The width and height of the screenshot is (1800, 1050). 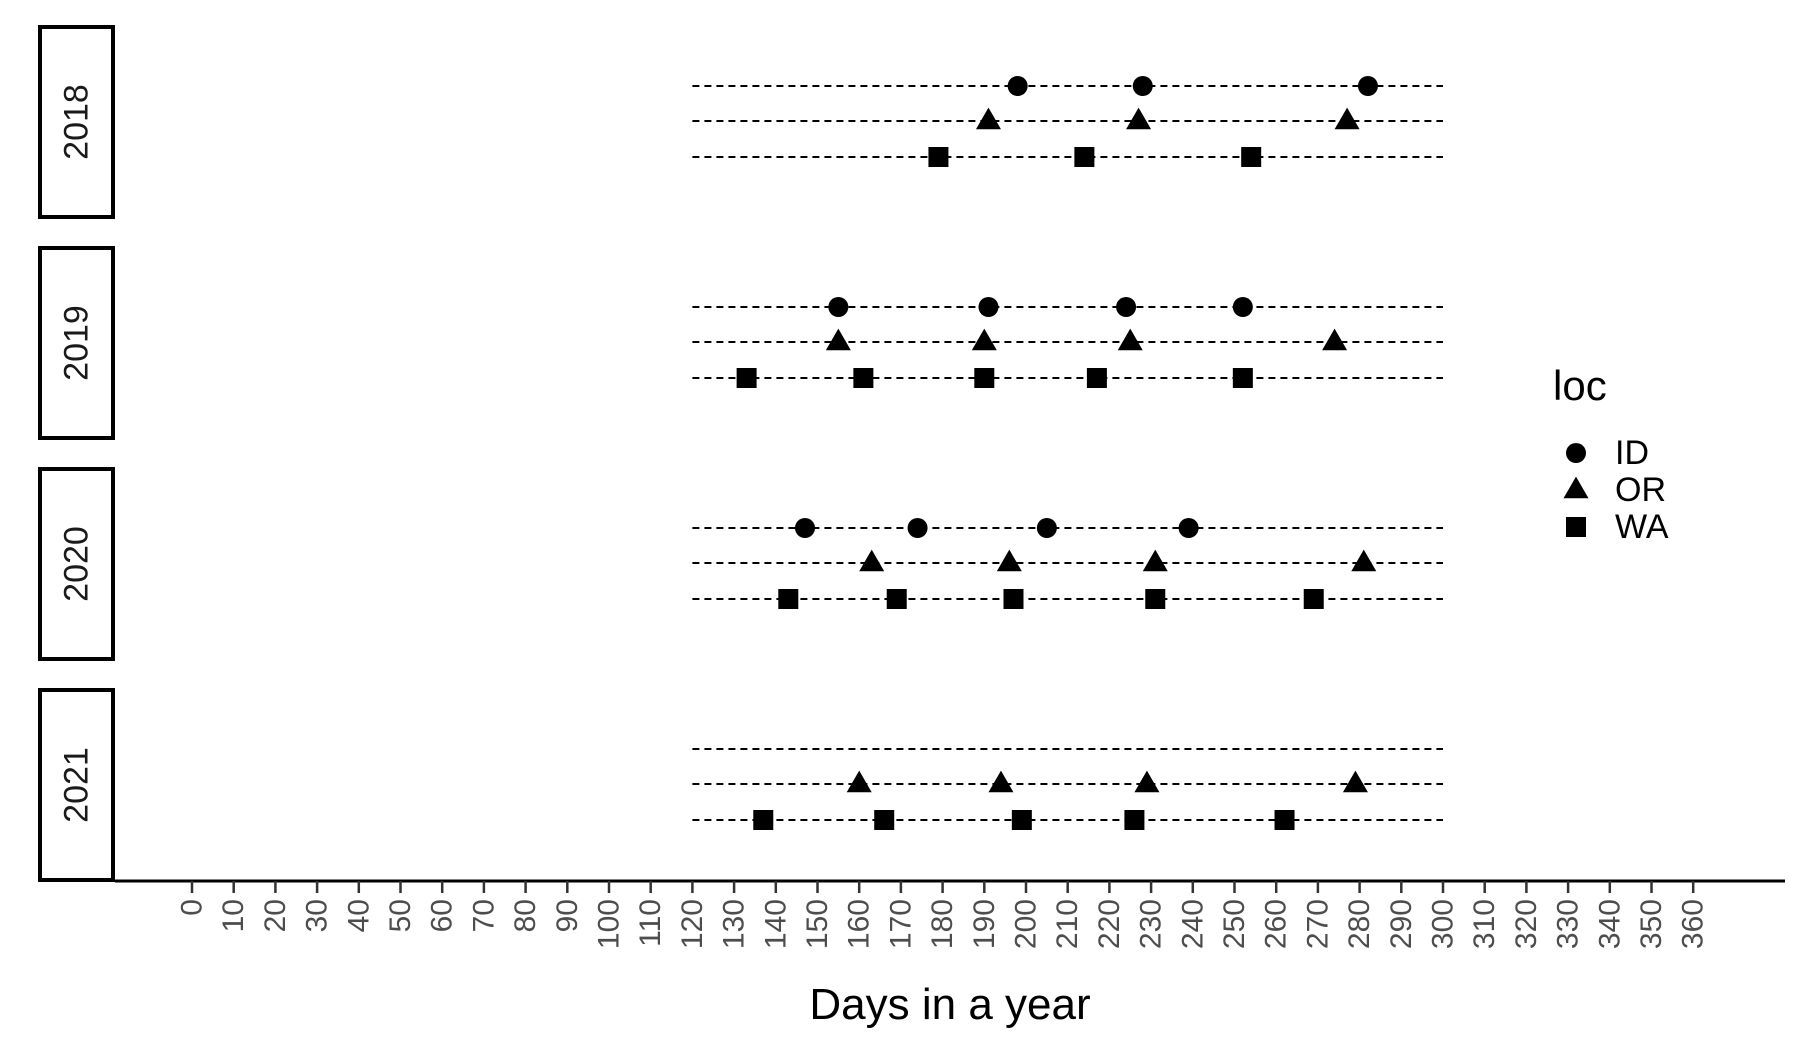 What do you see at coordinates (1651, 924) in the screenshot?
I see `x-tick-label: 350` at bounding box center [1651, 924].